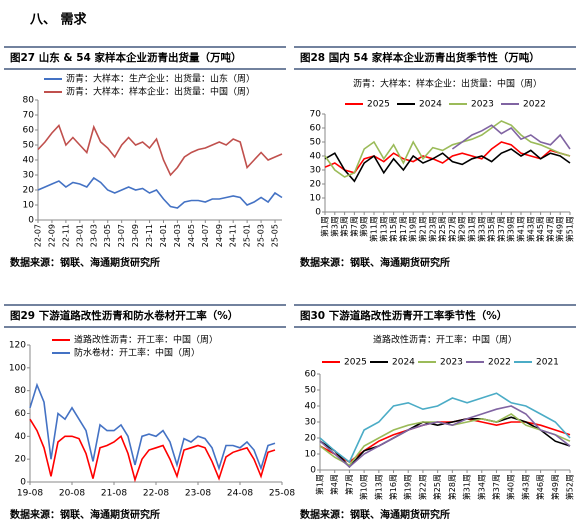 This screenshot has width=578, height=530. What do you see at coordinates (107, 235) in the screenshot?
I see `x-tick-label: 23-05` at bounding box center [107, 235].